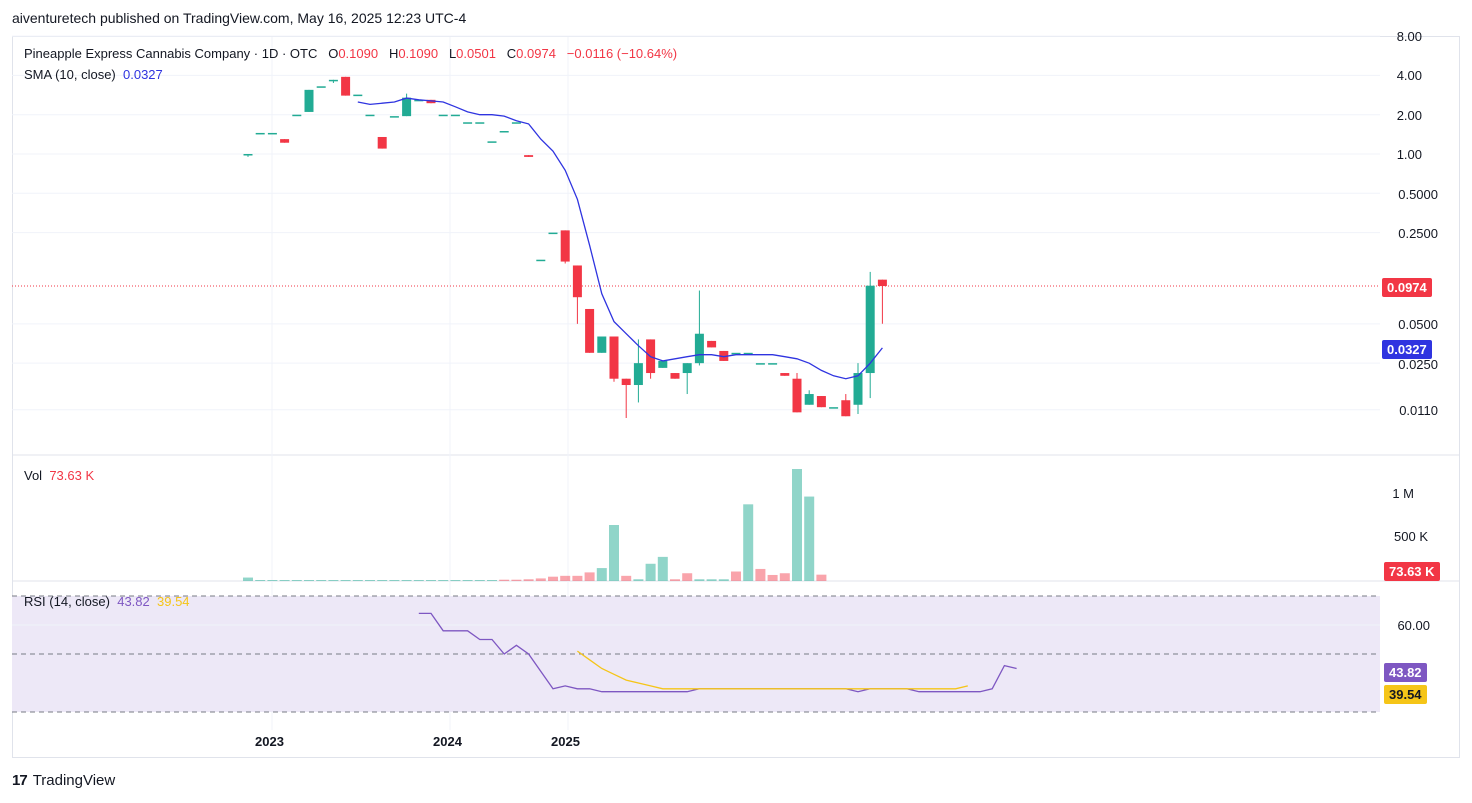 This screenshot has height=803, width=1472. Describe the element at coordinates (622, 53) in the screenshot. I see `change-value: −0.0116 (−10.64%)` at that location.